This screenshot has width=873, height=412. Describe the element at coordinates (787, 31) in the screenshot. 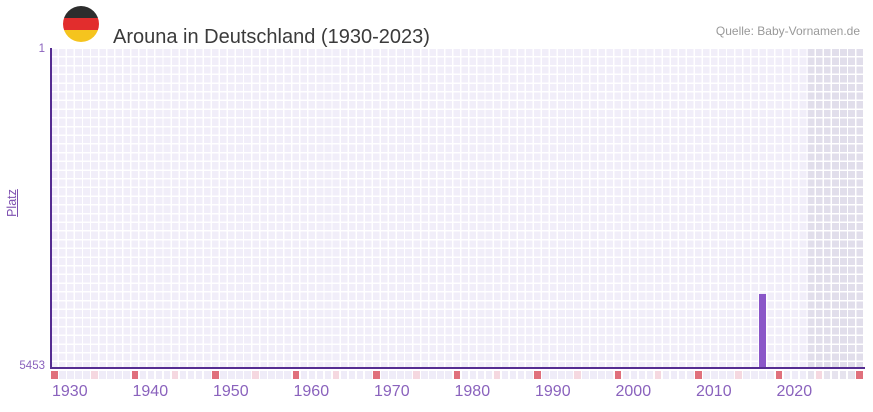

I see `source-credit: Quelle: Baby-Vornamen.de` at that location.